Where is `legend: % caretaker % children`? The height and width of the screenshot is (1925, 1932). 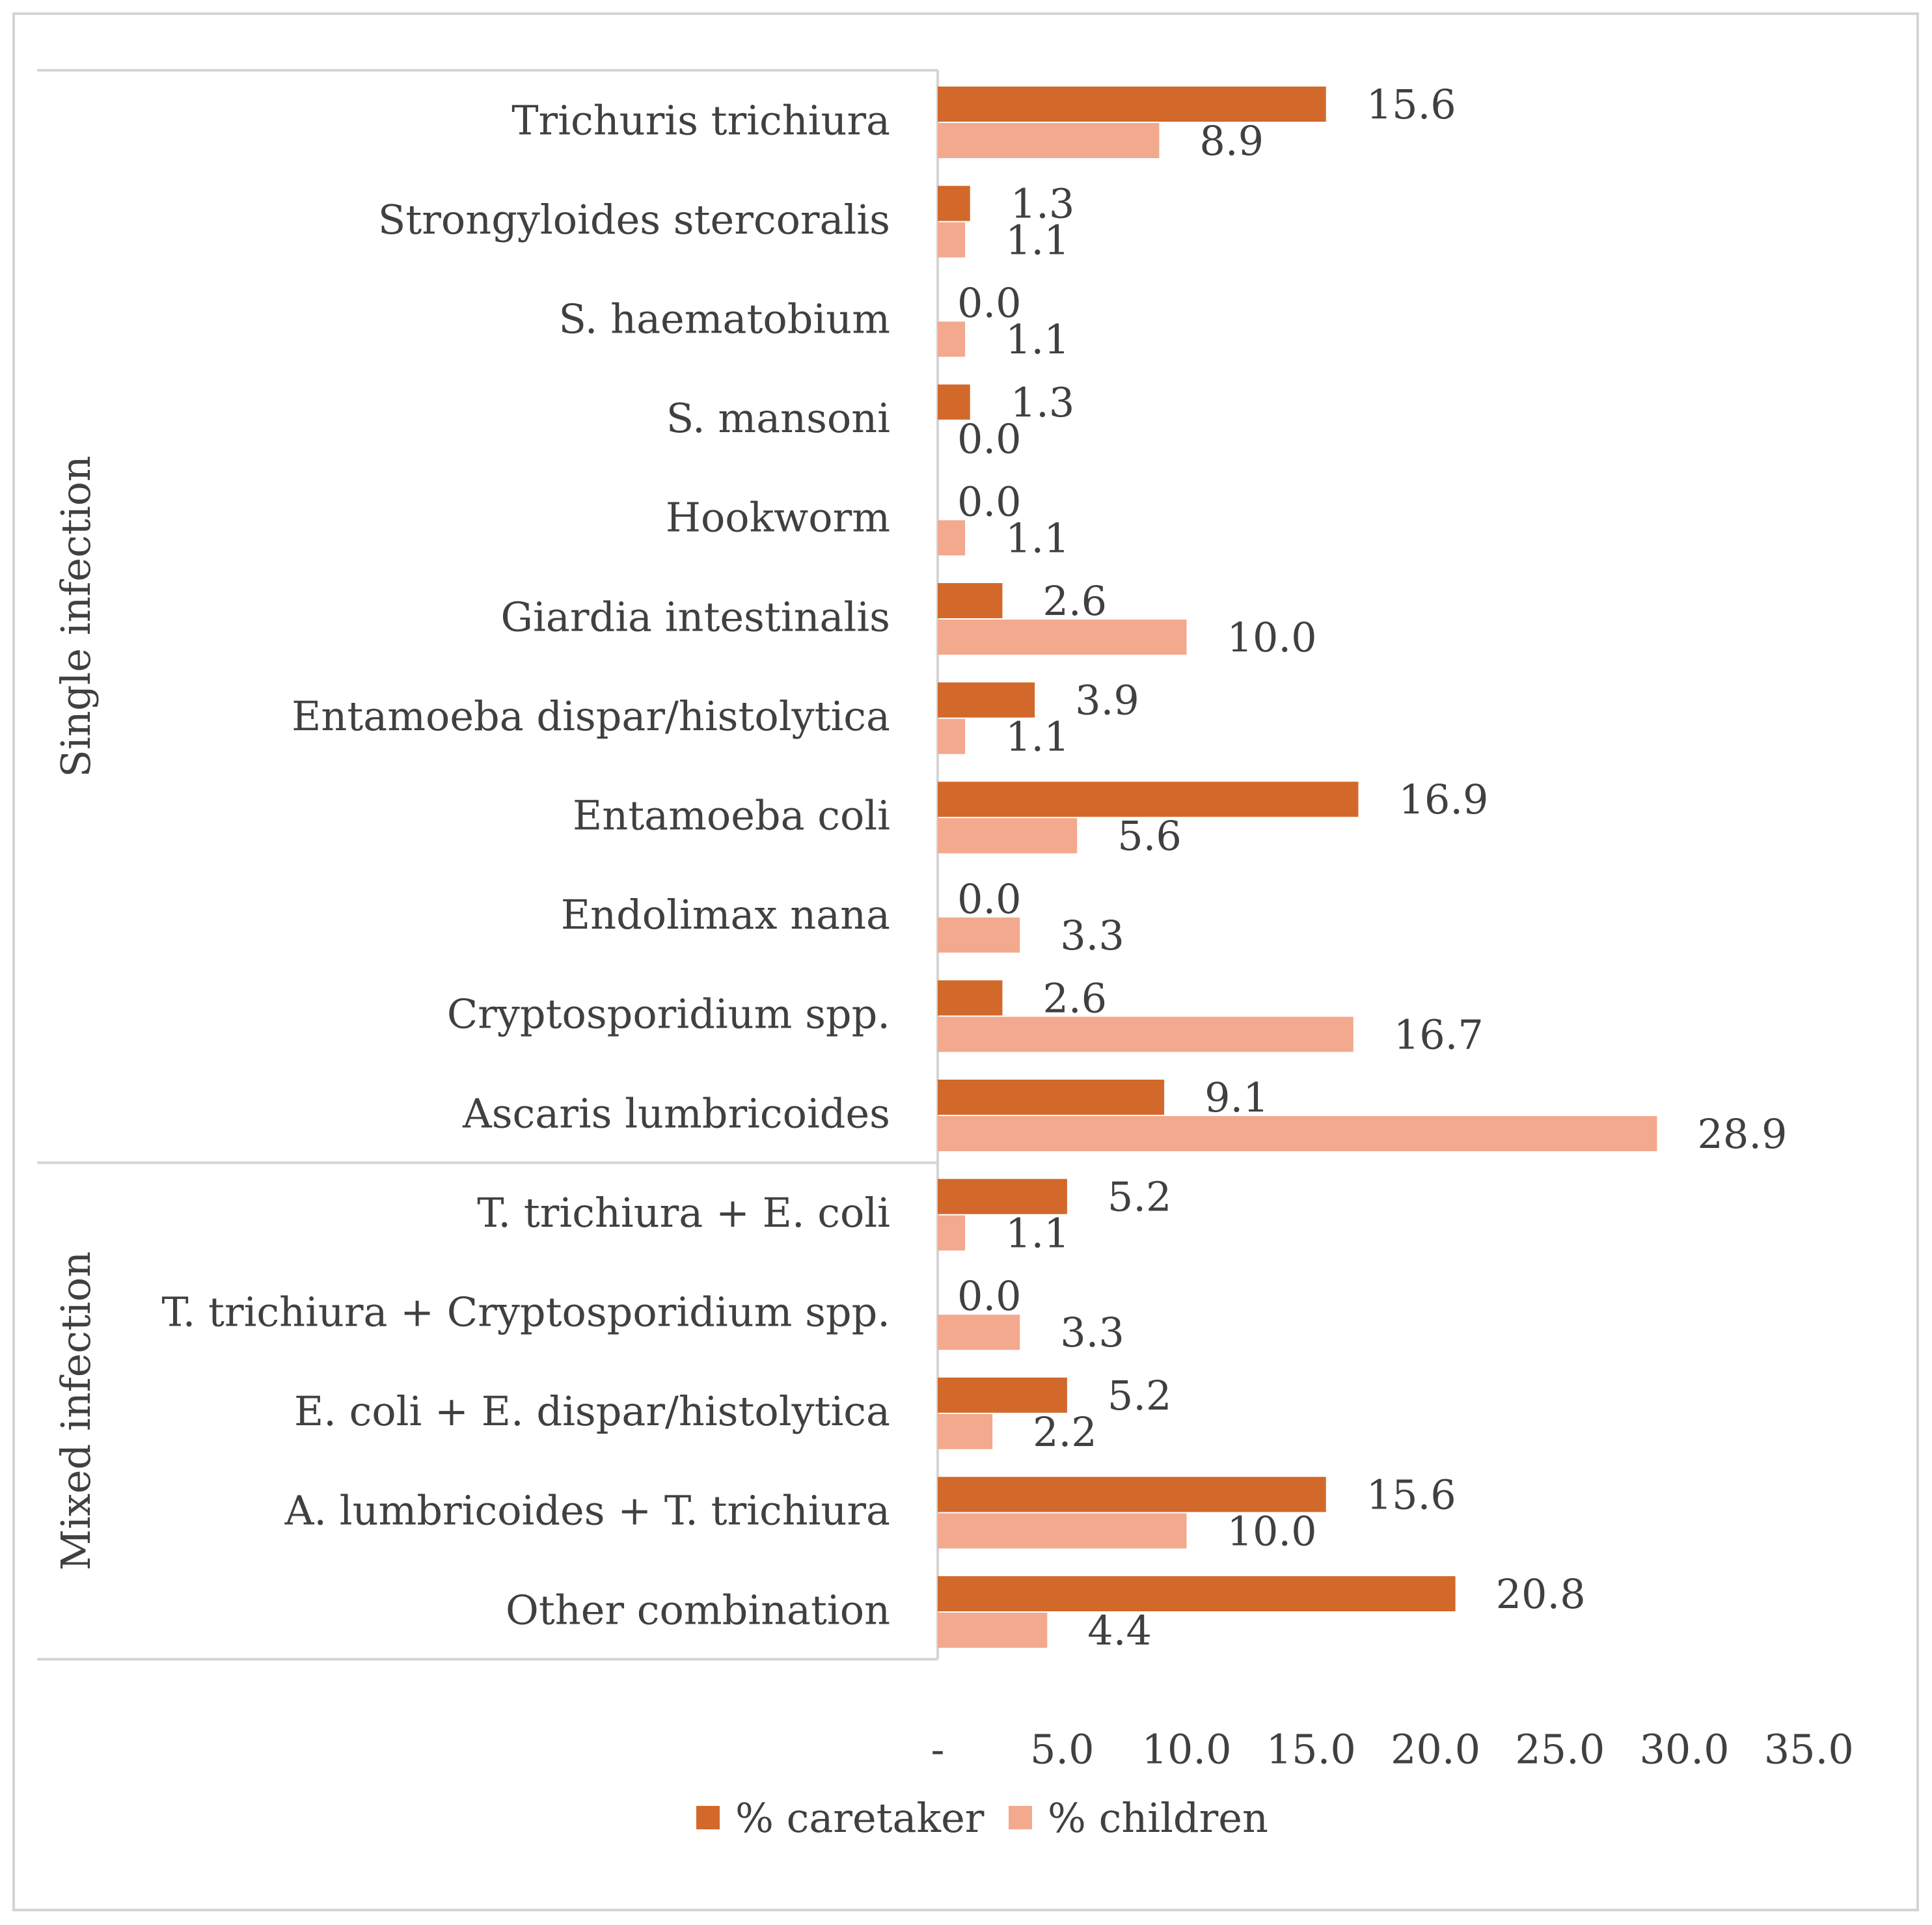
legend: % caretaker % children is located at coordinates (982, 1818).